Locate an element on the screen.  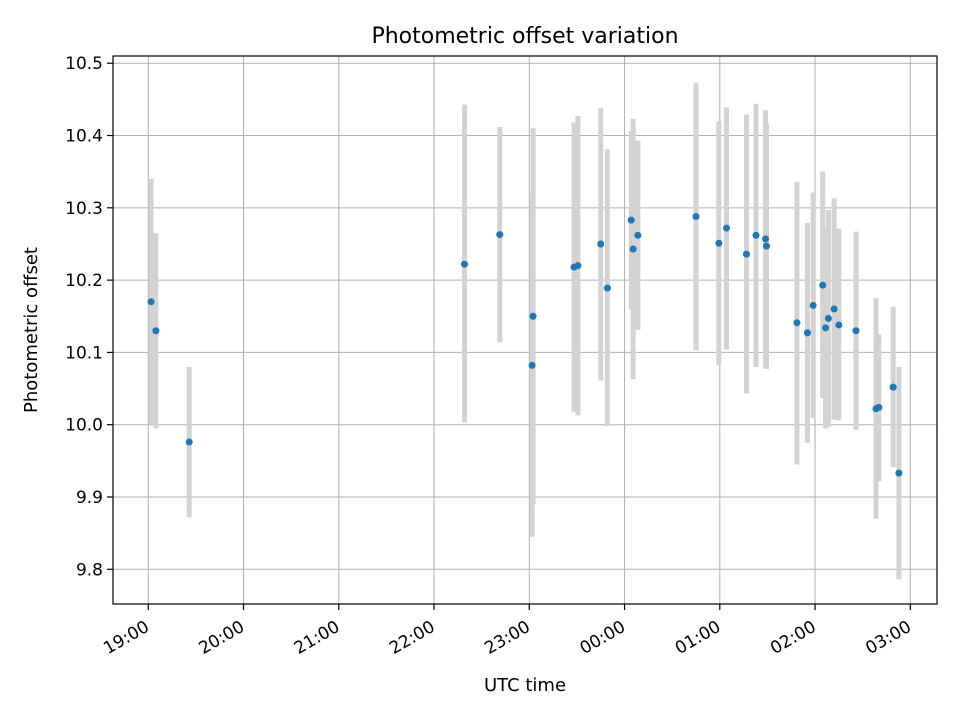
y-tick-label: 10.5 is located at coordinates (84, 64).